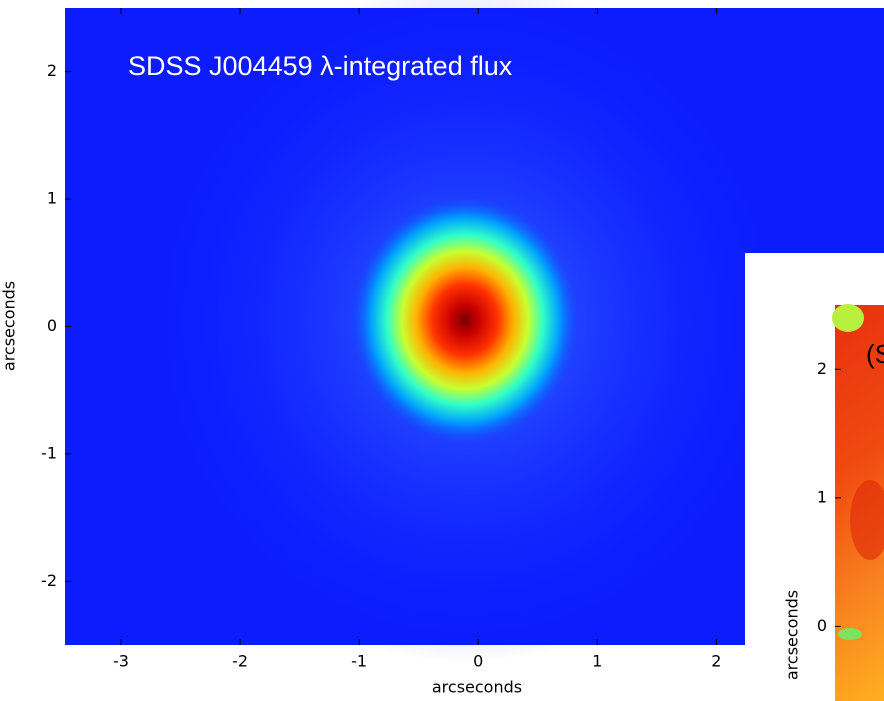 The image size is (884, 701). Describe the element at coordinates (814, 477) in the screenshot. I see `plot: 0 1 2 arcseconds (S` at that location.